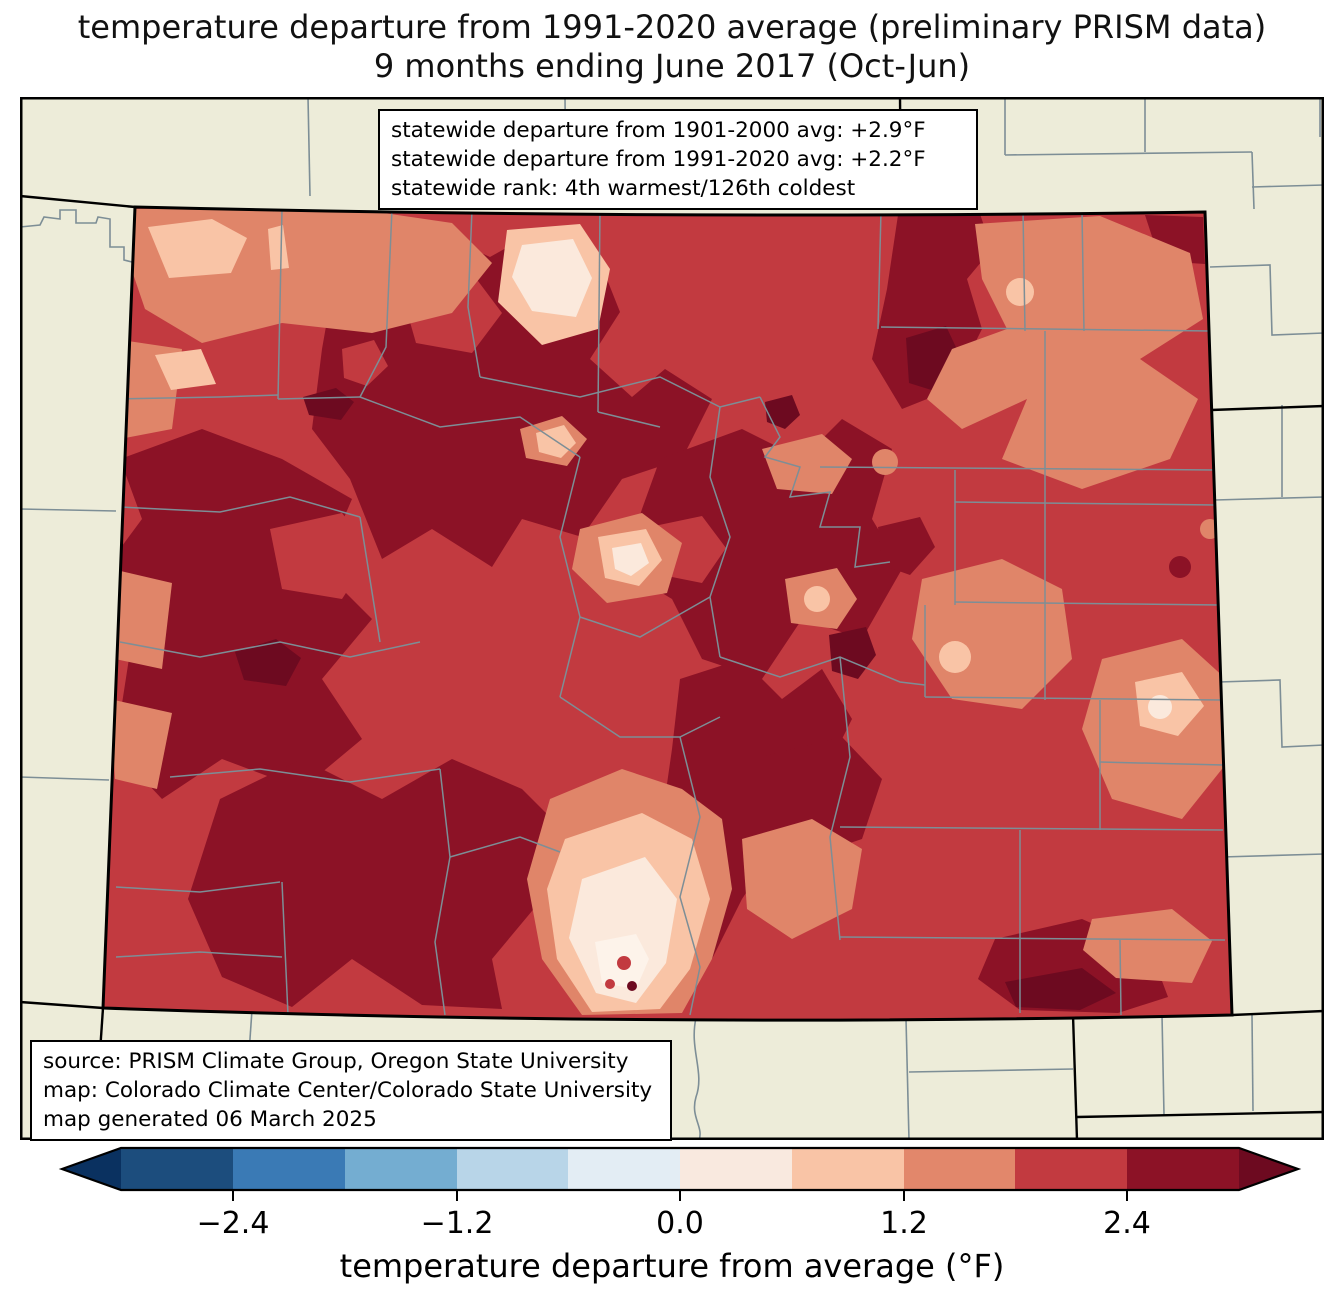  What do you see at coordinates (672, 66) in the screenshot?
I see `title-line-2: 9 months ending June 2017 (Oct-Jun)` at bounding box center [672, 66].